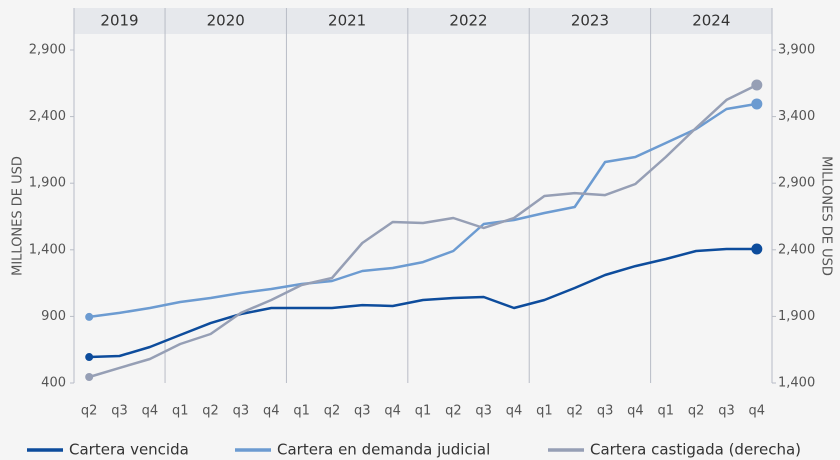 The image size is (840, 460). Describe the element at coordinates (18, 216) in the screenshot. I see `y-axis-label: MILLONES DE USD` at that location.